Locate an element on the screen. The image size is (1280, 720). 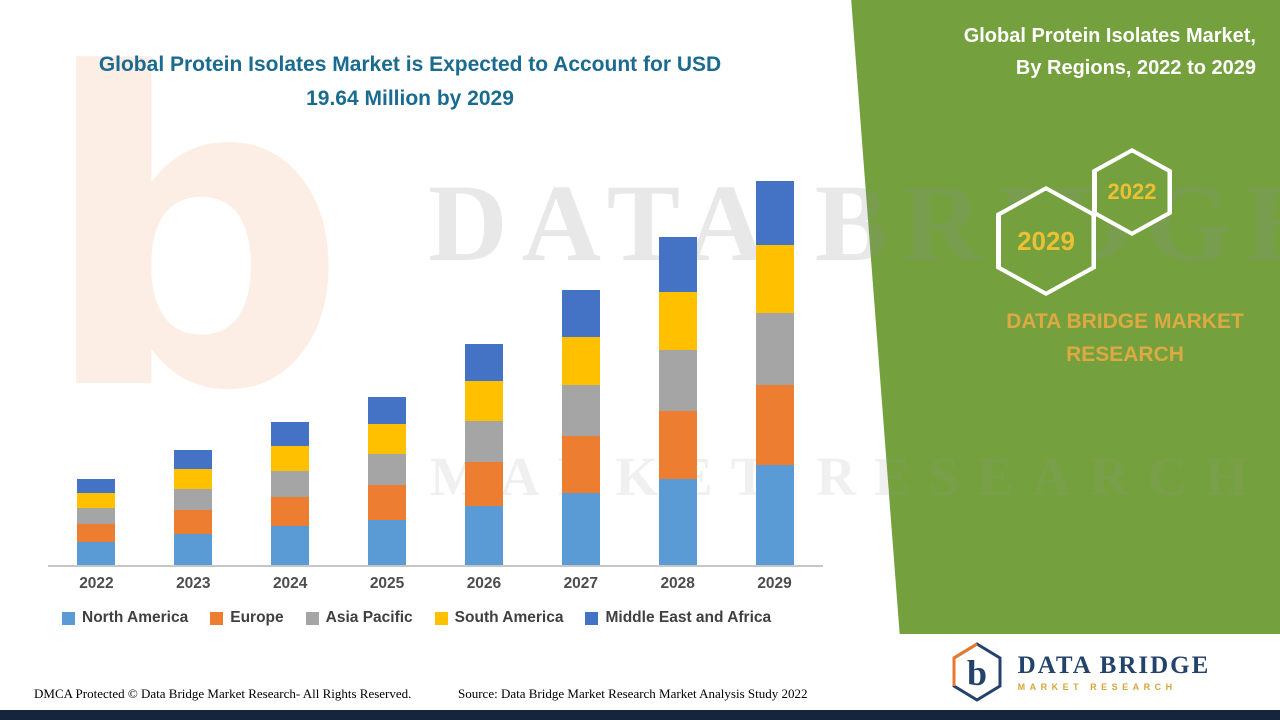
hexagon-2029-border: 2029 is located at coordinates (1046, 241).